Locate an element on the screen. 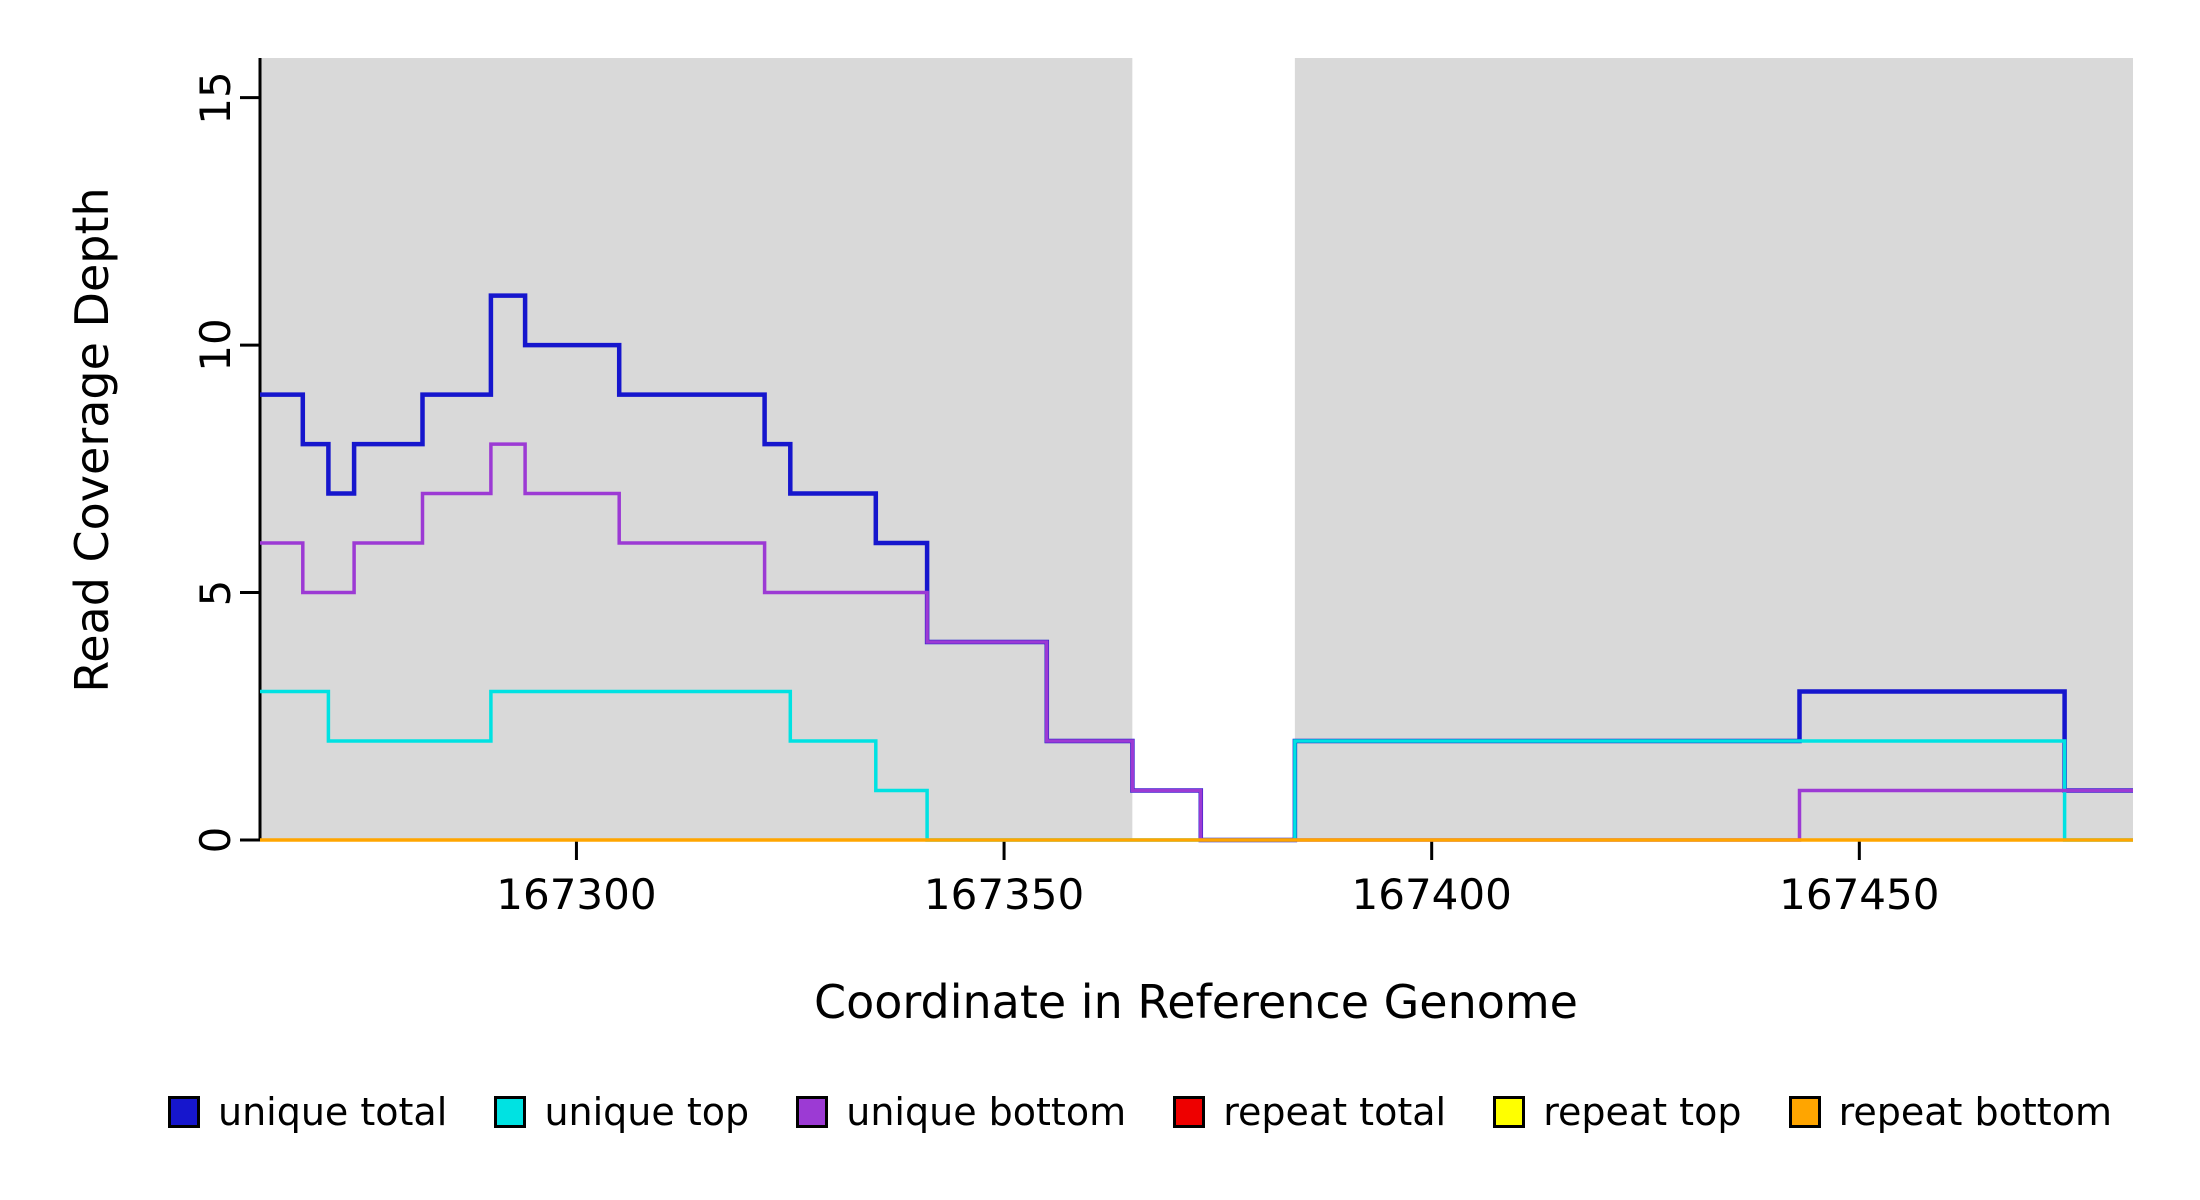 The image size is (2200, 1200). legend-label-unique-bottom: unique bottom is located at coordinates (986, 1112).